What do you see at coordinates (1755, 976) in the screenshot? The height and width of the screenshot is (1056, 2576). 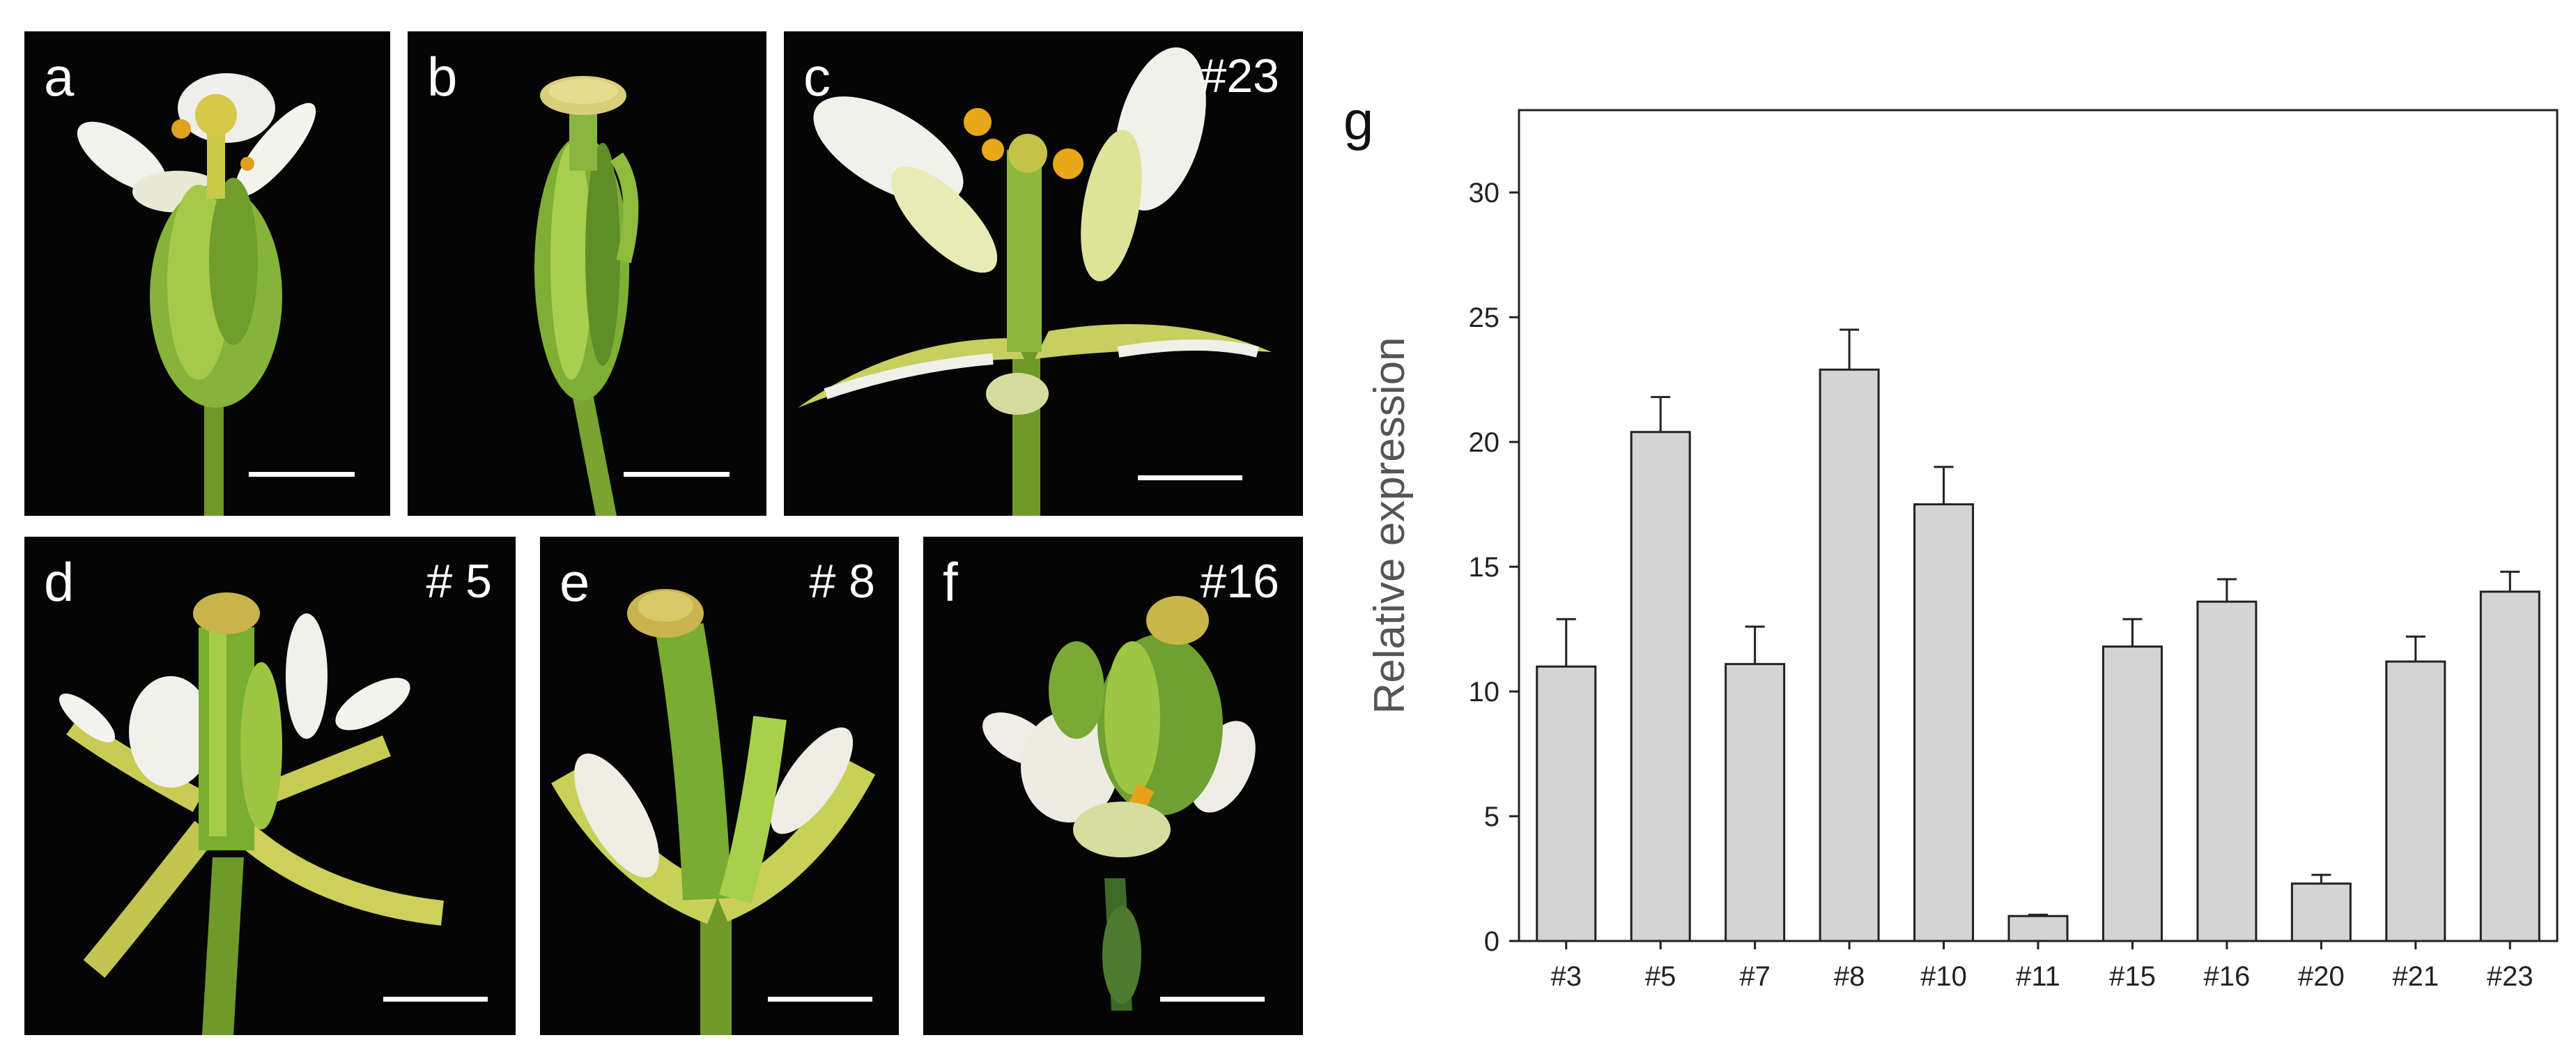 I see `x-tick-label: #7` at bounding box center [1755, 976].